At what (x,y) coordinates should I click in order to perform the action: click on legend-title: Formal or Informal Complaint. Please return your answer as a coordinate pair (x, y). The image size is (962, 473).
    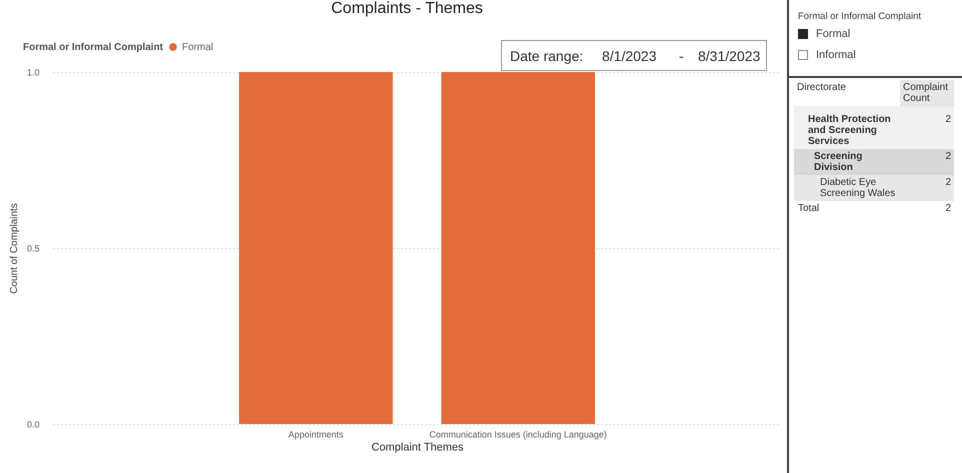
    Looking at the image, I should click on (93, 47).